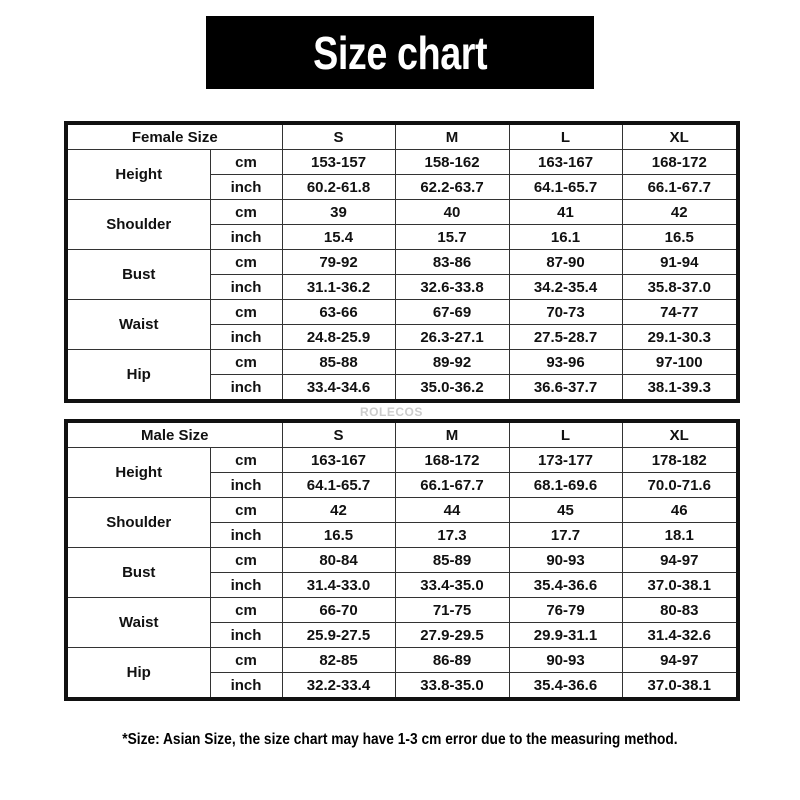 Image resolution: width=800 pixels, height=800 pixels. I want to click on table-row: Bust cm 80-84 85-89 90-93 94-97, so click(402, 572).